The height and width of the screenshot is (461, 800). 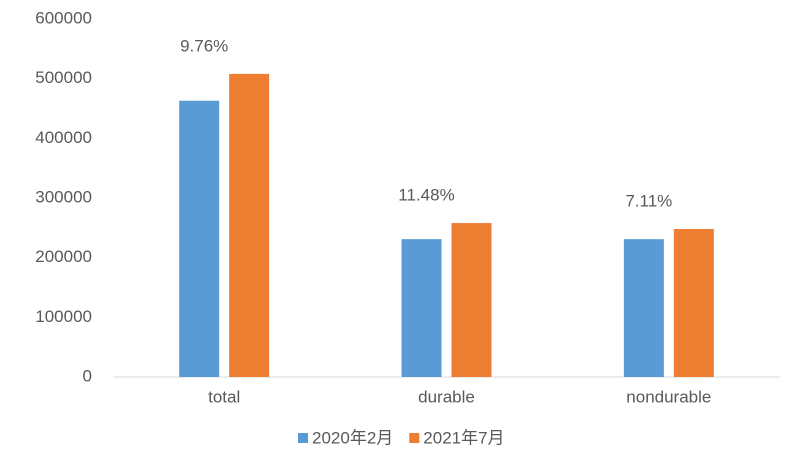 What do you see at coordinates (63, 316) in the screenshot?
I see `y-tick-label: 100000` at bounding box center [63, 316].